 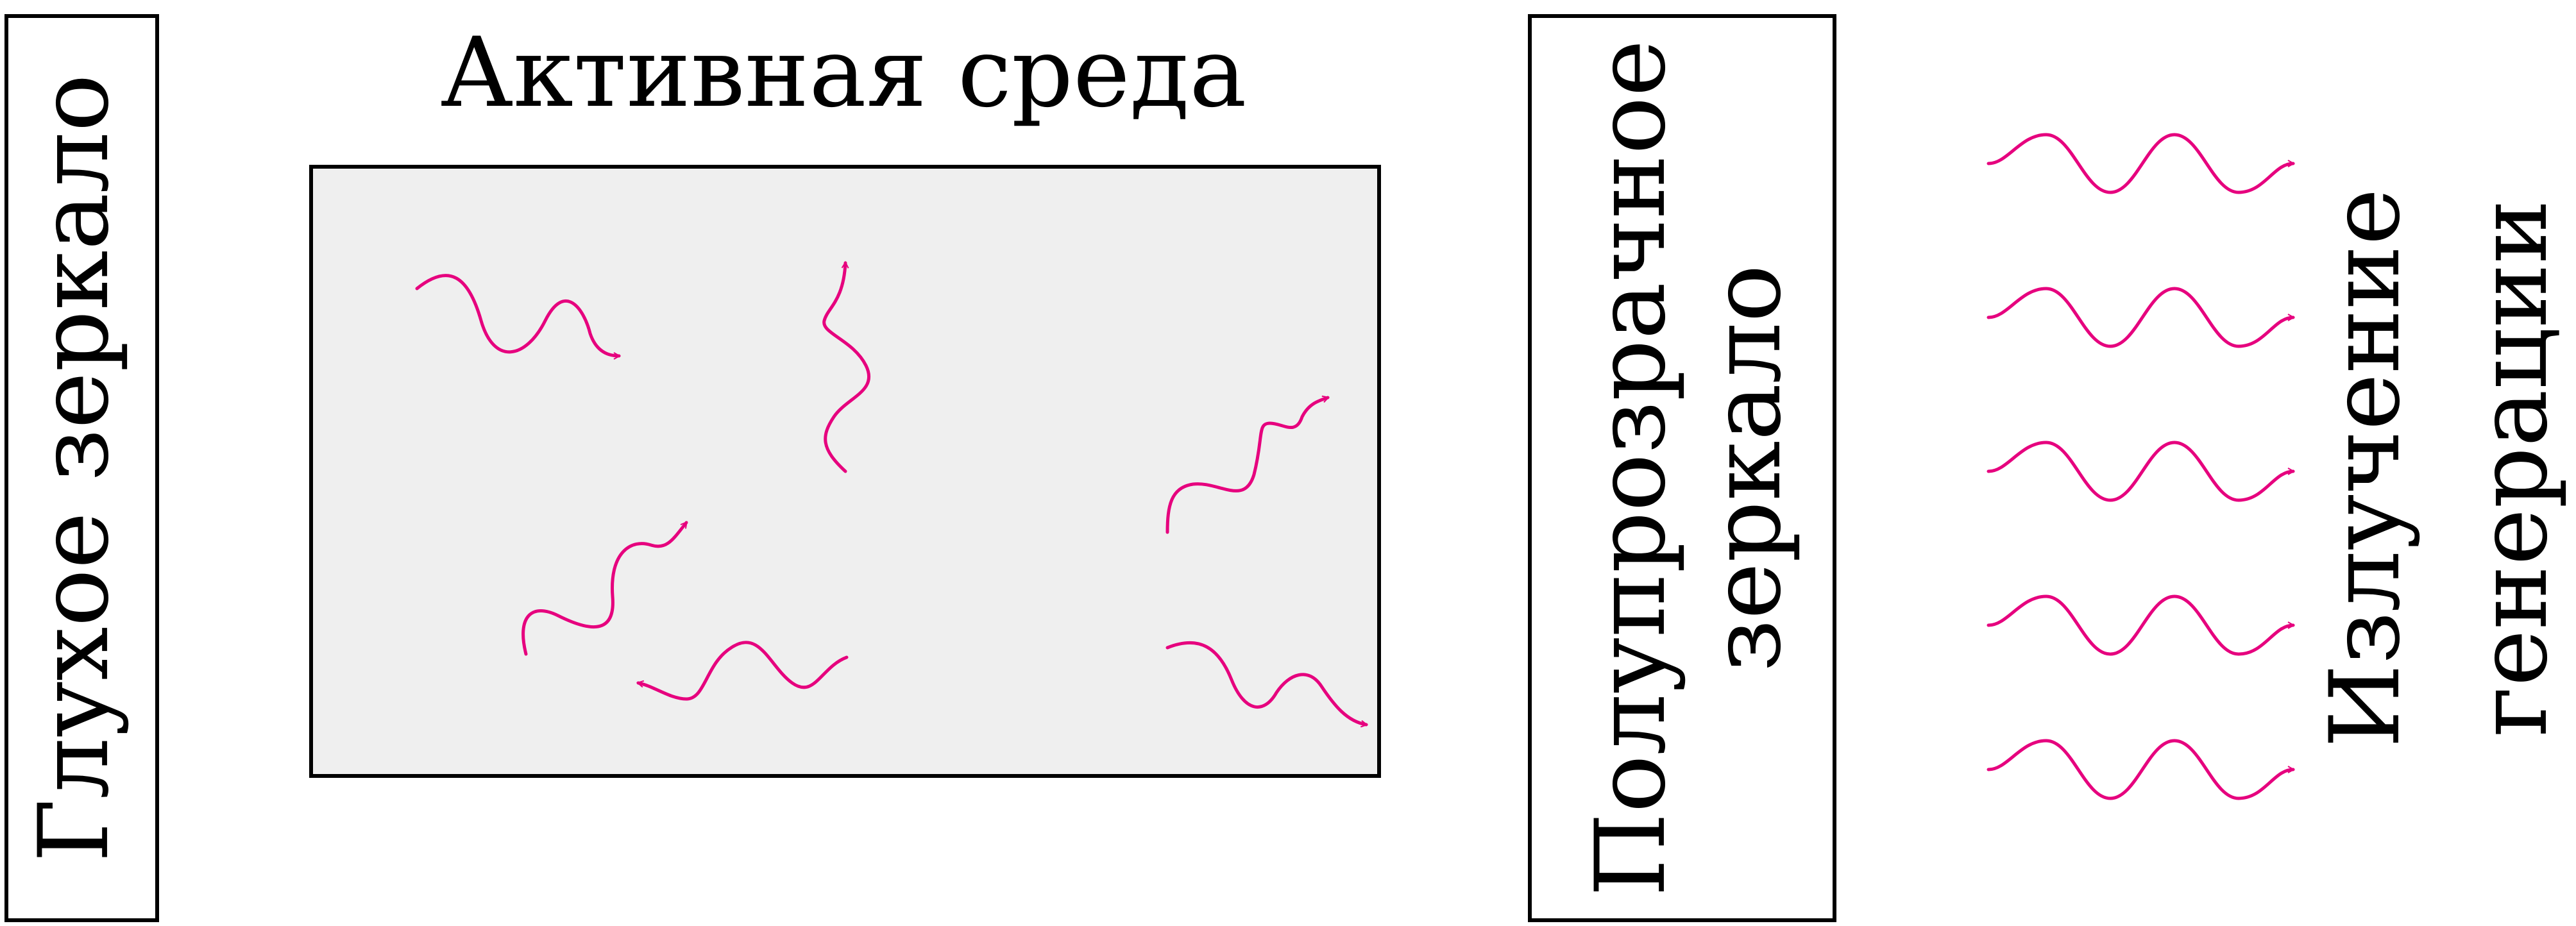 What do you see at coordinates (843, 73) in the screenshot?
I see `active-medium-label: Активная среда` at bounding box center [843, 73].